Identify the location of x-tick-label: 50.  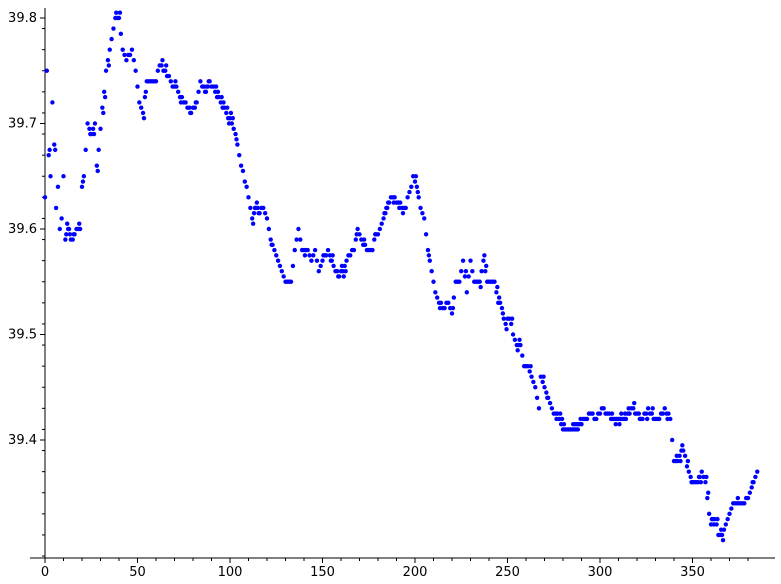
(137, 572).